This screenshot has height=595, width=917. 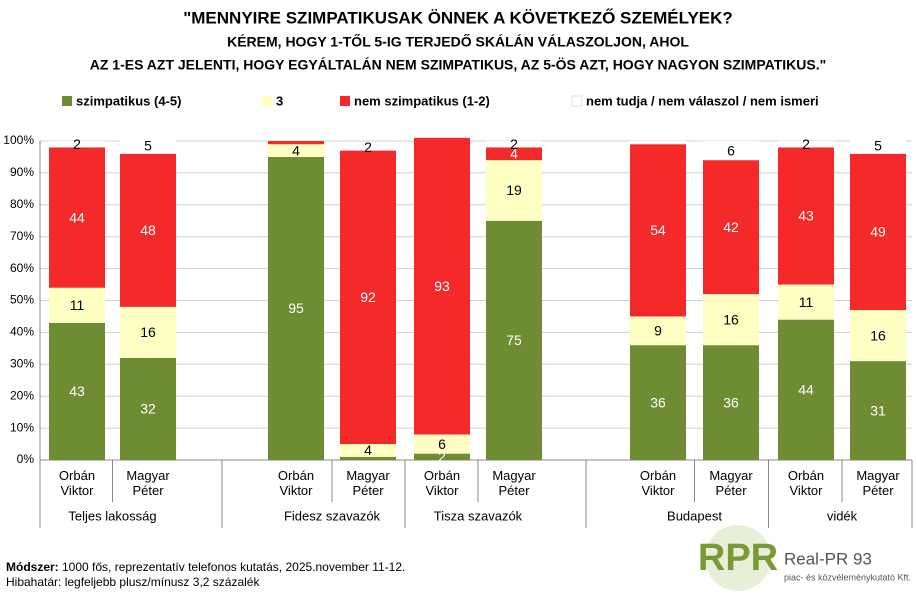 I want to click on group-label: Tisza szavazók, so click(x=478, y=515).